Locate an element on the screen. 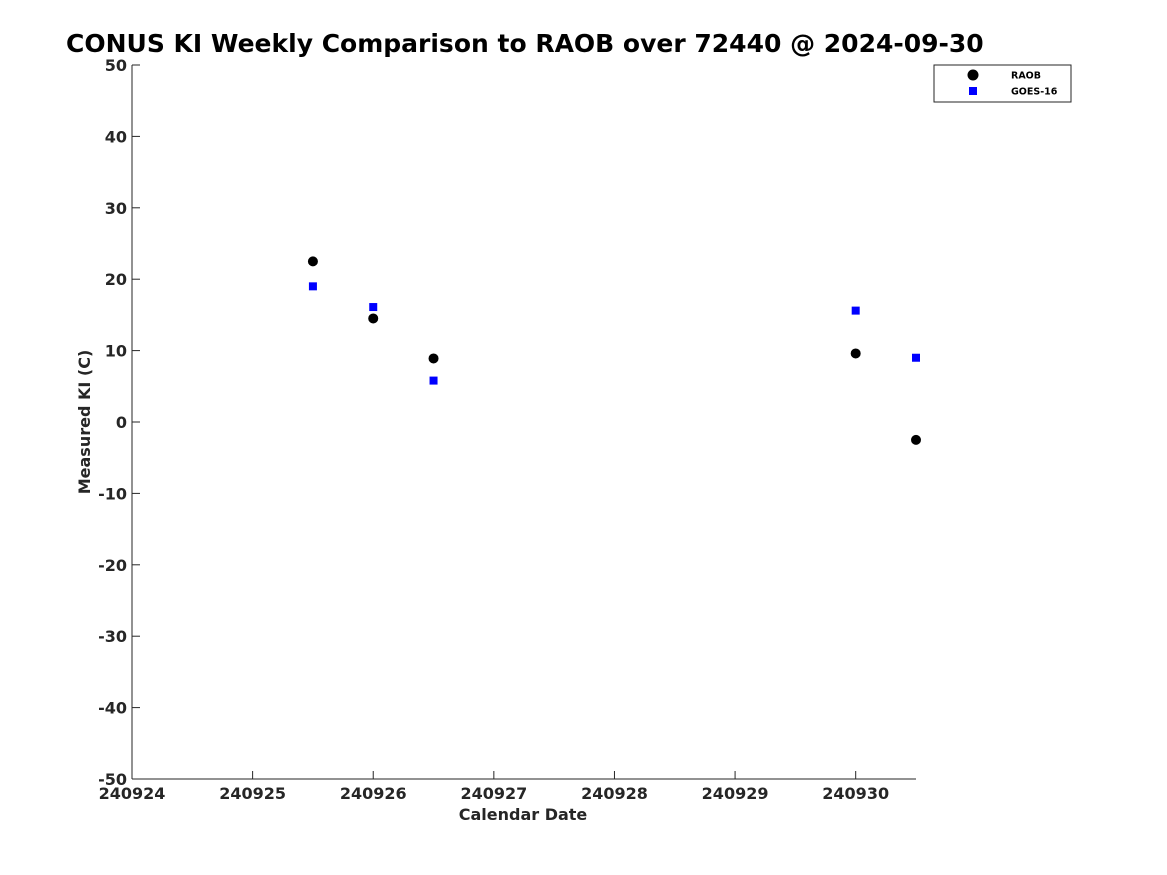 The height and width of the screenshot is (875, 1167). legend: RAOB GOES-16 is located at coordinates (1002, 83).